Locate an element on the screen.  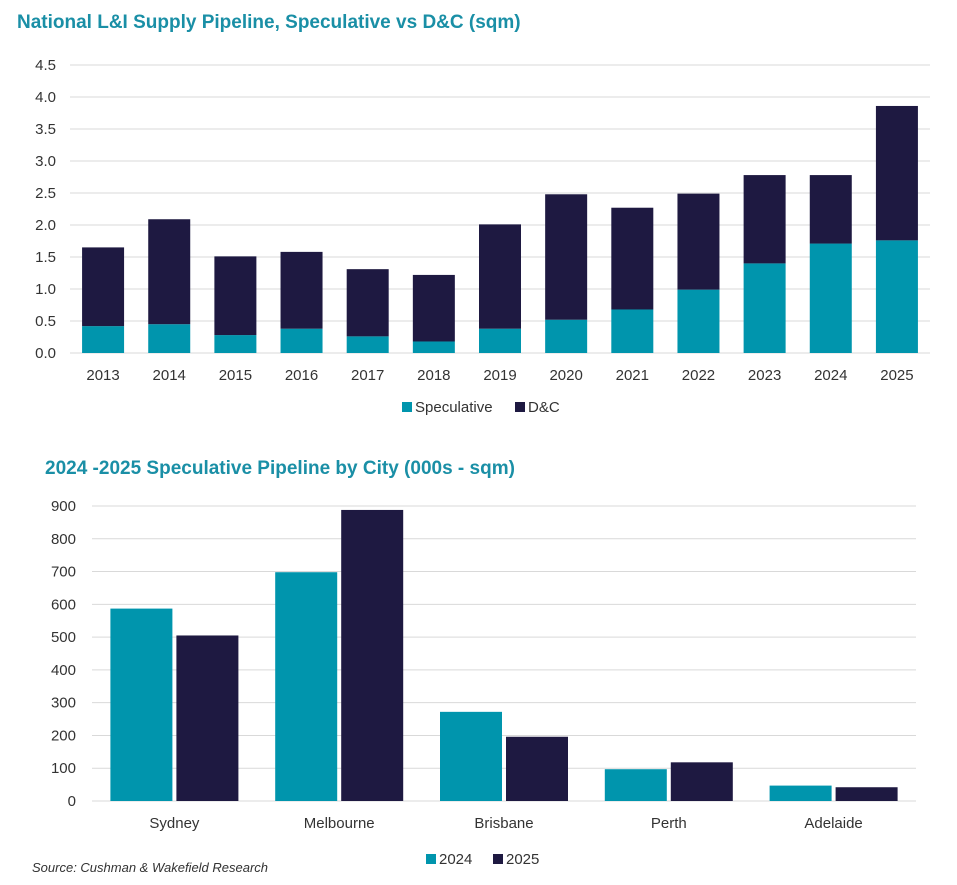
bar-dc-2020 is located at coordinates (566, 257).